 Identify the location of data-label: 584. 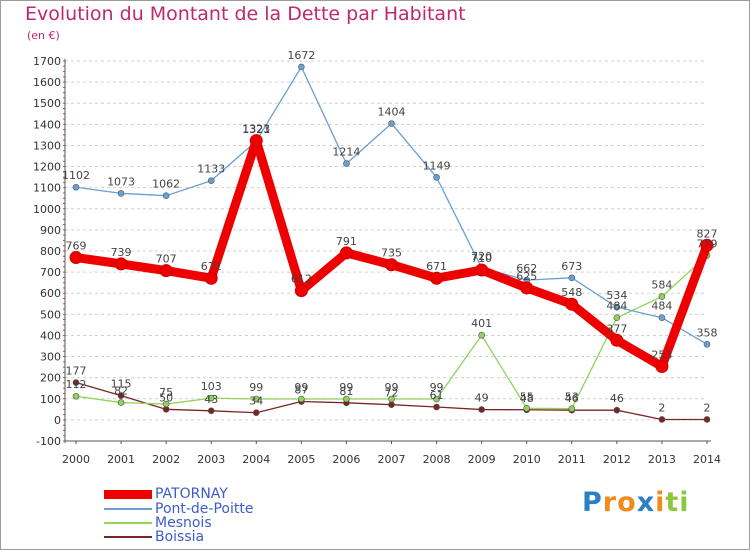
(661, 285).